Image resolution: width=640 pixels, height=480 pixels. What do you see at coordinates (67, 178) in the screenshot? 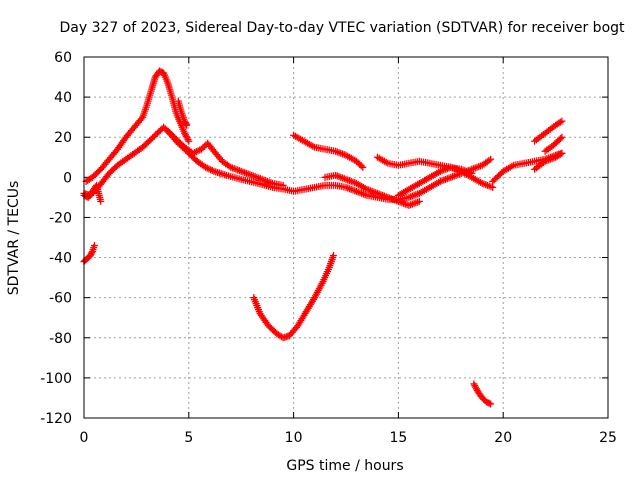
I see `y-tick-label: 0` at bounding box center [67, 178].